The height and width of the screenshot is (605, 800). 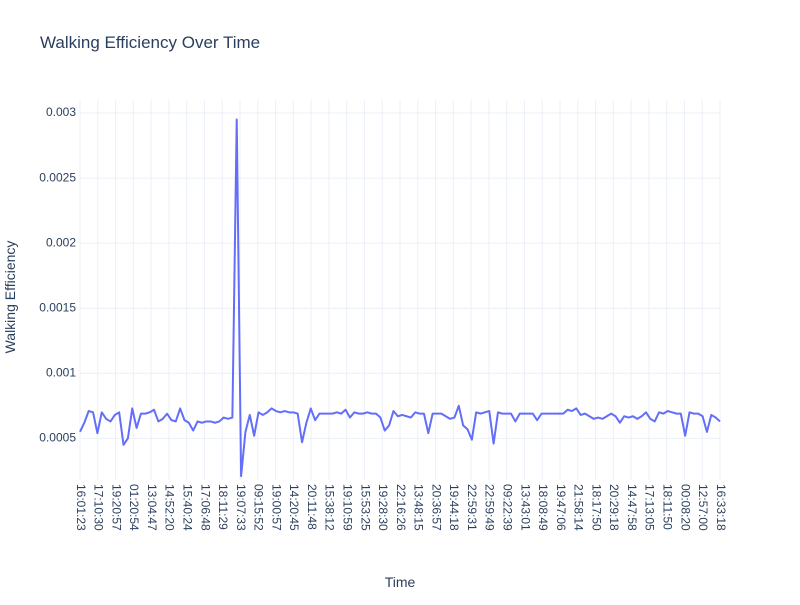 I want to click on x-tick-label: 22:59:49, so click(x=490, y=507).